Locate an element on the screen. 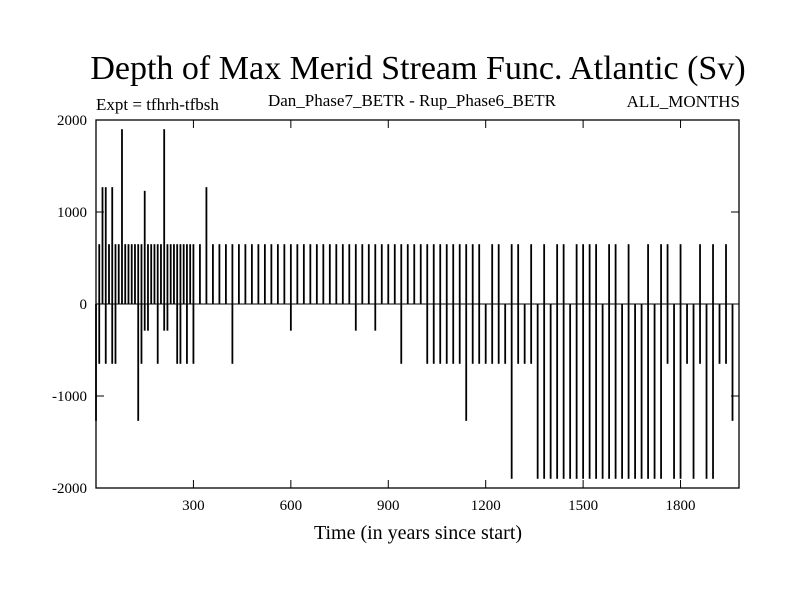  y-tick-label: 0 is located at coordinates (84, 305).